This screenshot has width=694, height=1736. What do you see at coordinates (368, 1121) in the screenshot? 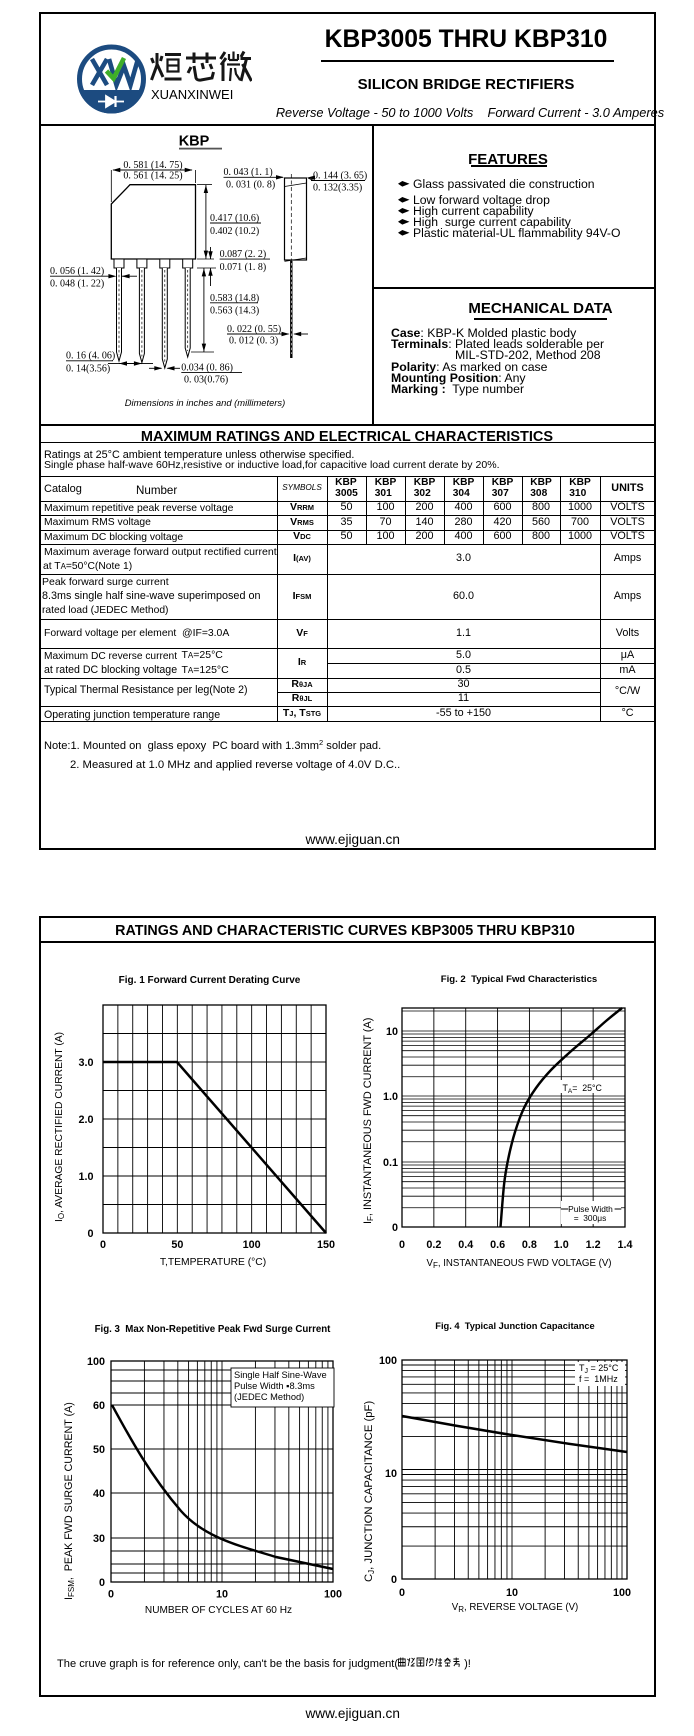
I see `svg-text:IF, INSTANTANEOUS FWD CURRENT: IF, INSTANTANEOUS FWD CURRENT (A)` at bounding box center [368, 1121].